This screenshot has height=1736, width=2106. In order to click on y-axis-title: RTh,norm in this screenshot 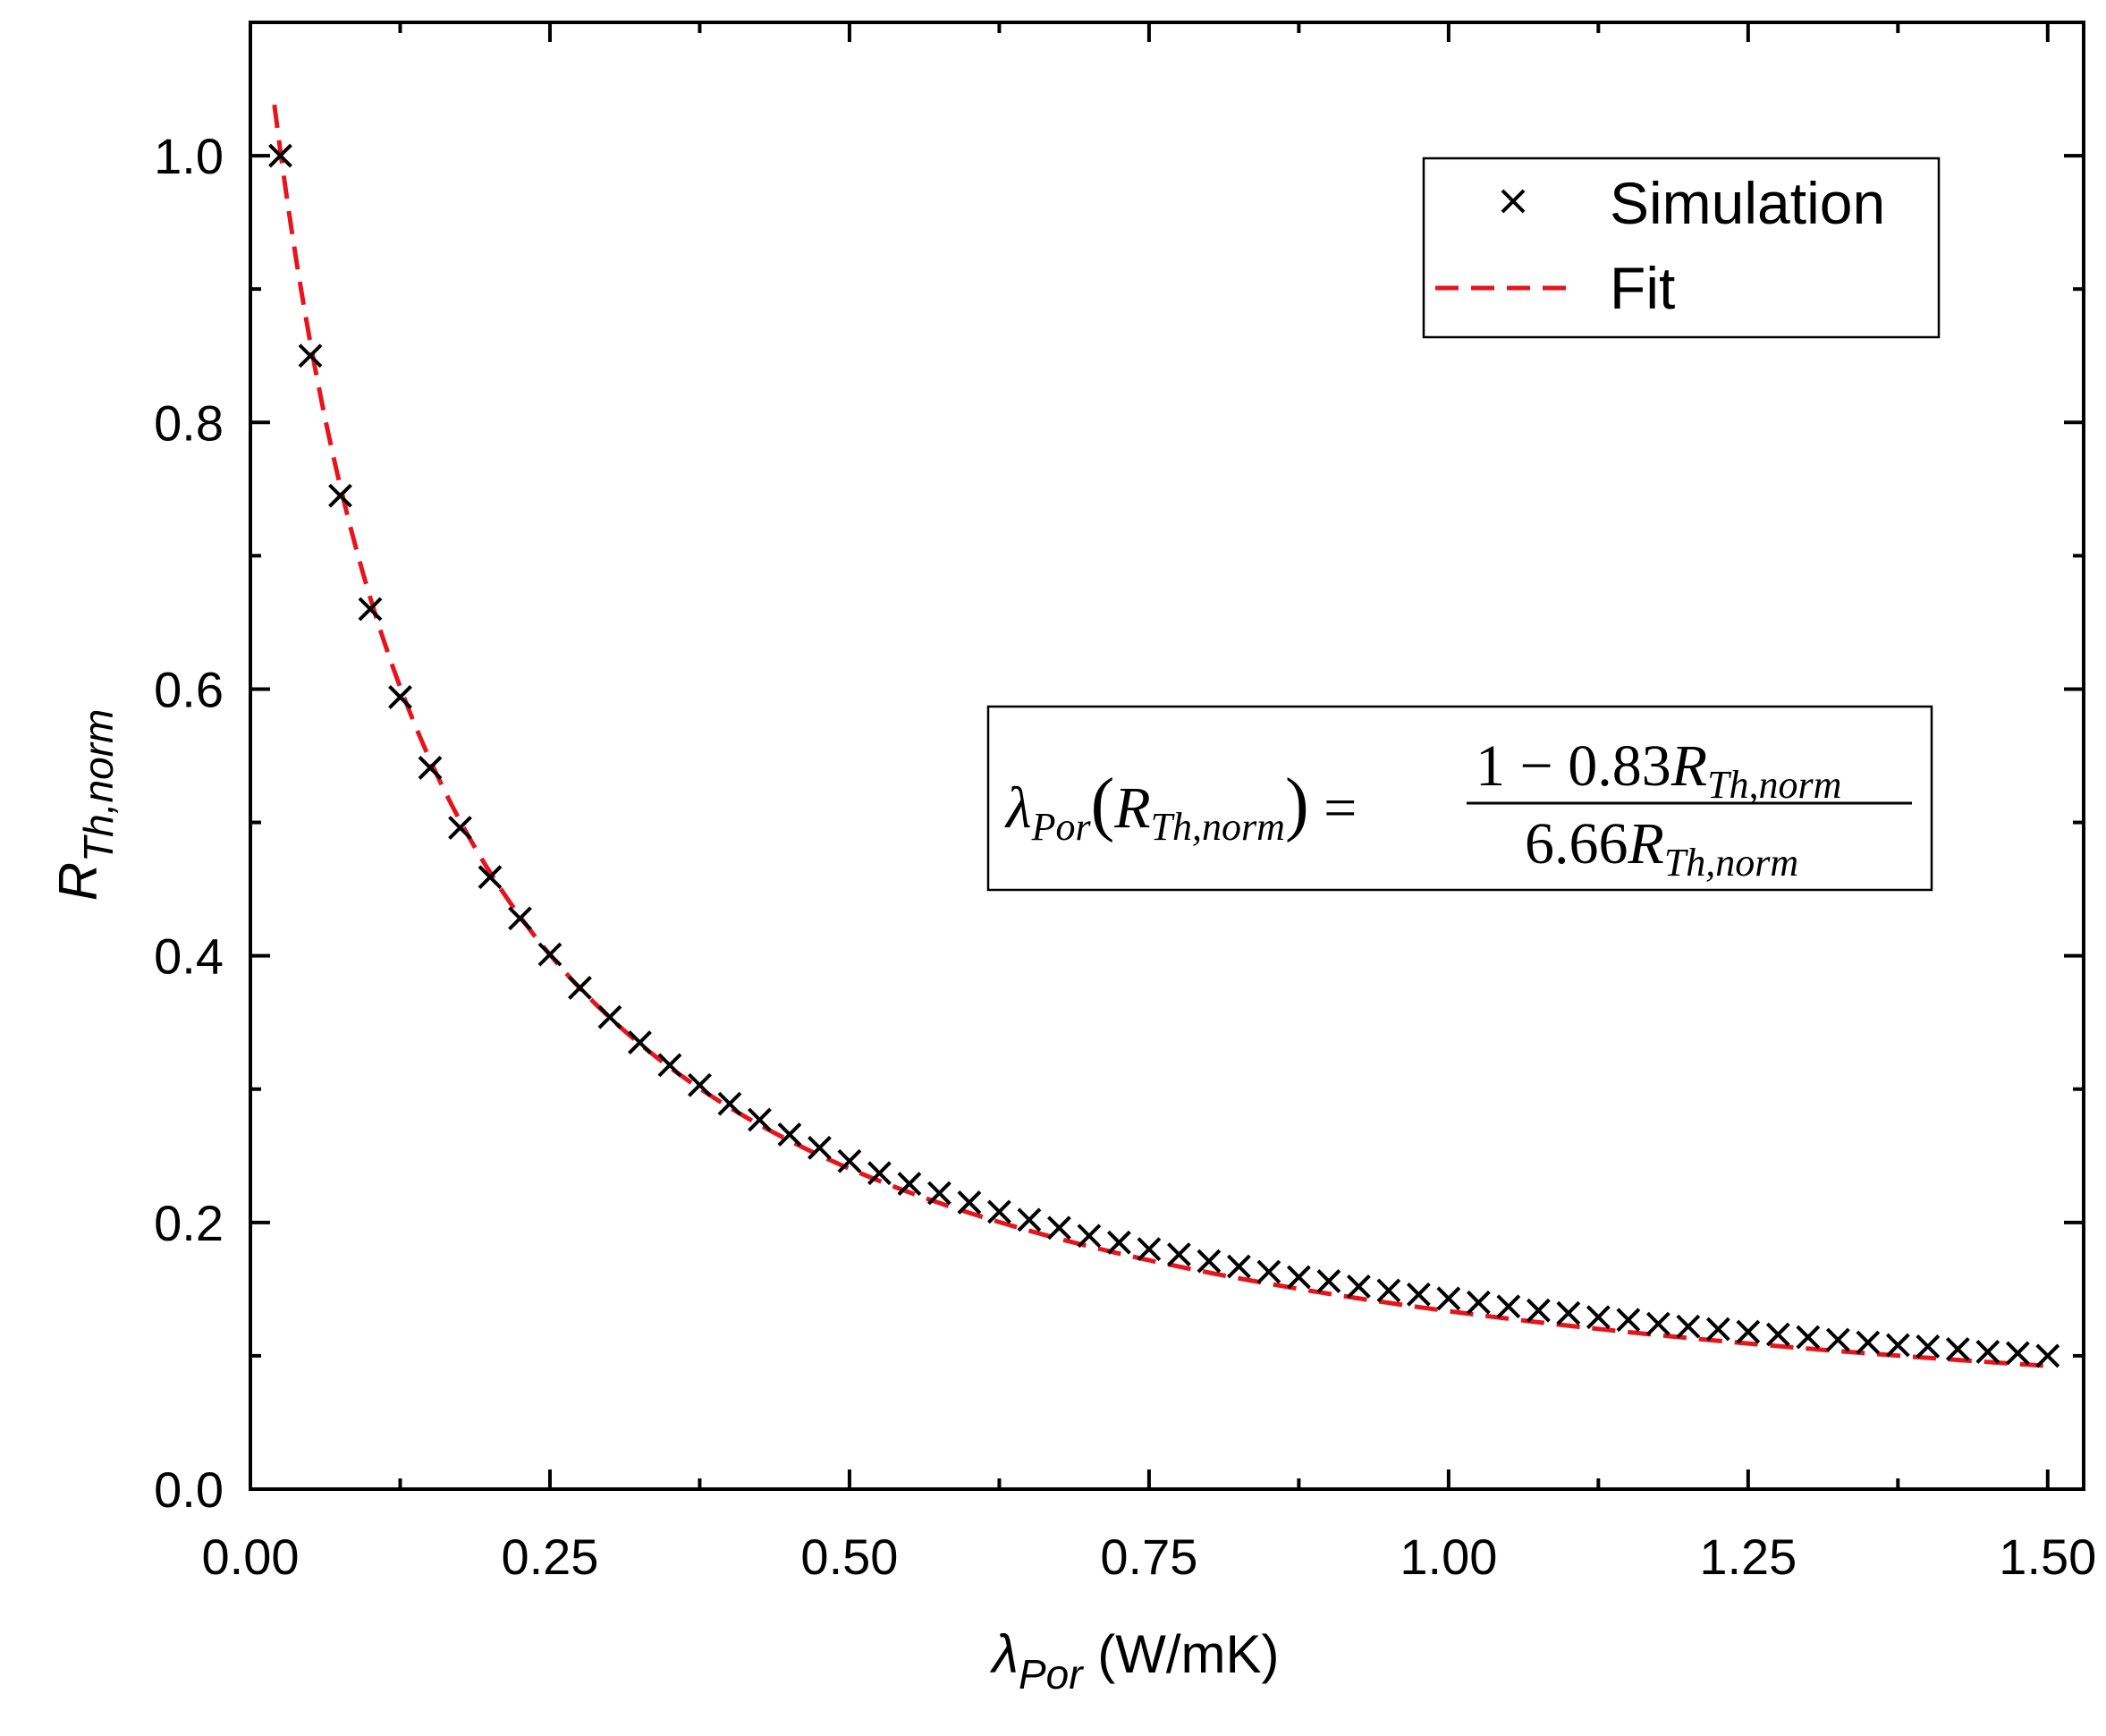, I will do `click(85, 805)`.